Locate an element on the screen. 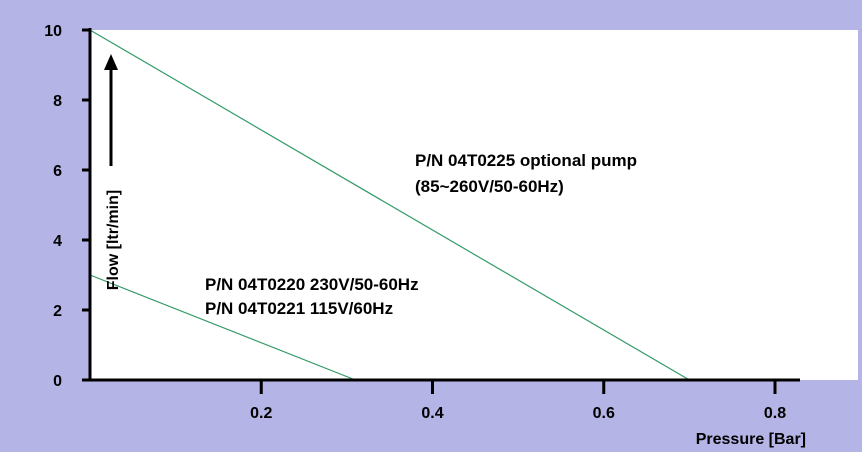  y-axis-label: Flow [ltr/min] is located at coordinates (113, 240).